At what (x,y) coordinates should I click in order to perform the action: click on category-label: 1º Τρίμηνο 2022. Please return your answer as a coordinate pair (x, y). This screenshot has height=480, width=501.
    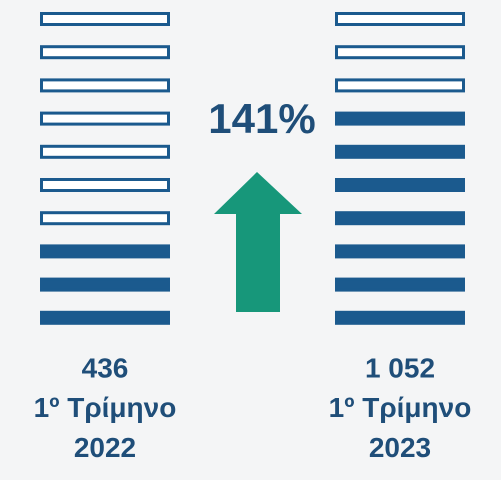
    Looking at the image, I should click on (105, 427).